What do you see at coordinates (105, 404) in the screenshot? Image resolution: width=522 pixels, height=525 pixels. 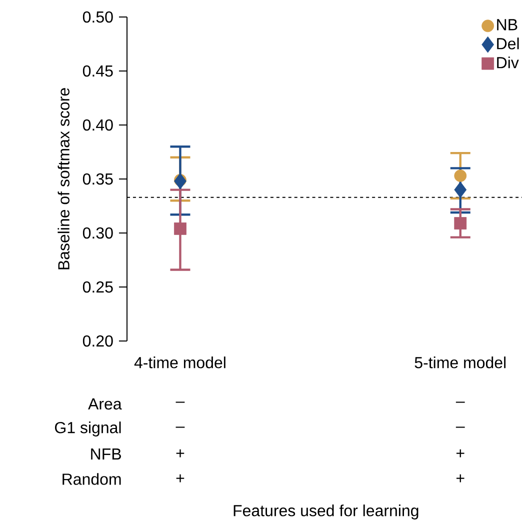 I see `text: Area` at bounding box center [105, 404].